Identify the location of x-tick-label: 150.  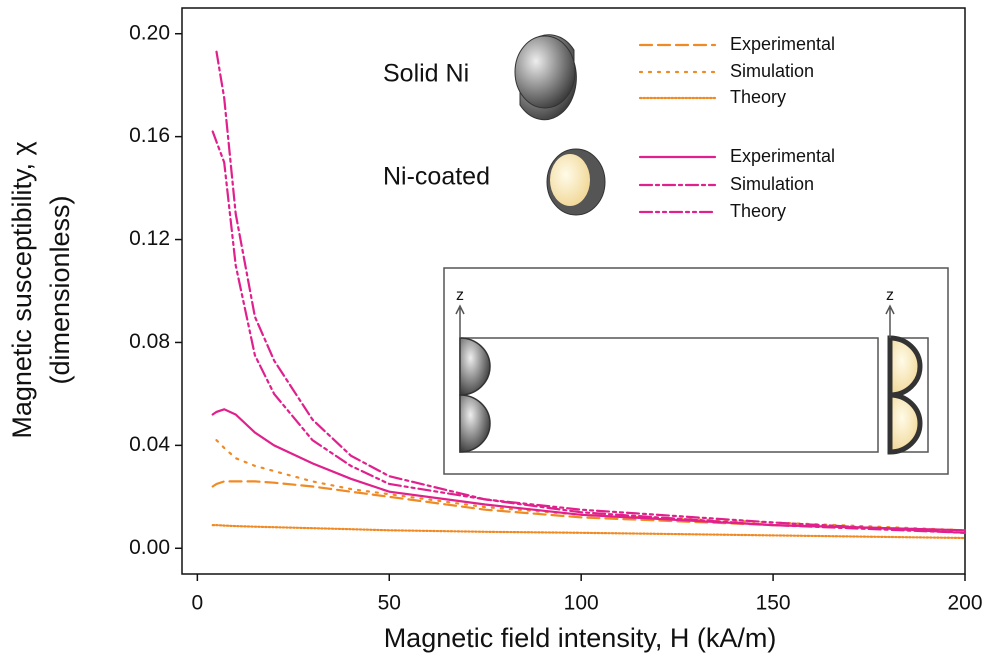
(773, 603).